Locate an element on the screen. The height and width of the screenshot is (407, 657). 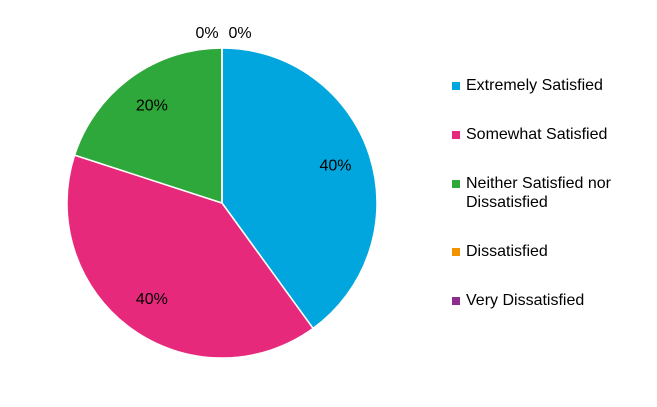
pie-slice is located at coordinates (148, 126).